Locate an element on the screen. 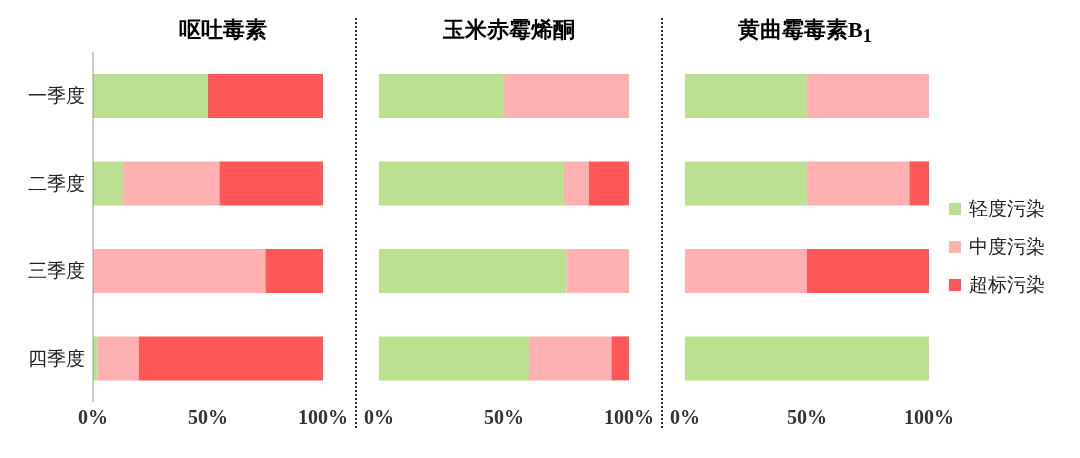  y-tick-label: 一季度 is located at coordinates (56, 96).